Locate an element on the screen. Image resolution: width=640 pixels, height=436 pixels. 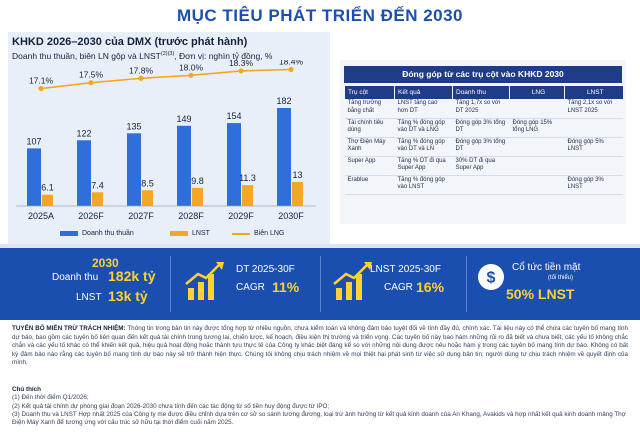
x-tick-label: 2026F is located at coordinates (91, 216).